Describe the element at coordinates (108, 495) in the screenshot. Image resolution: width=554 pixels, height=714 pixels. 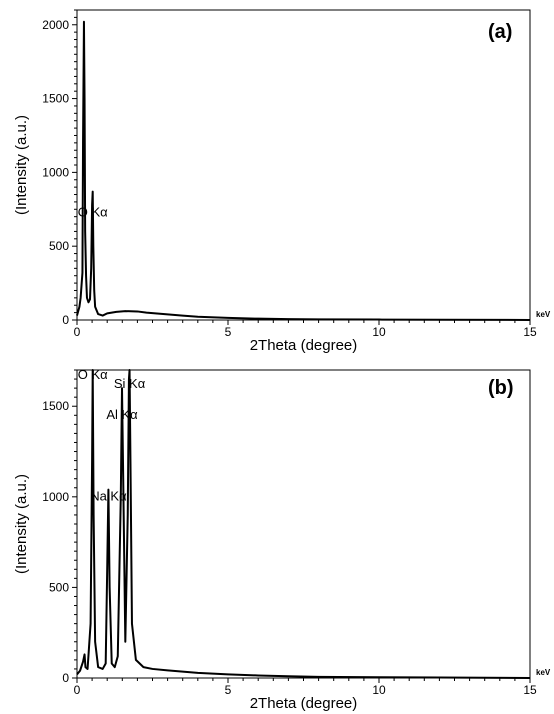
I see `peak-label: Na Kα` at that location.